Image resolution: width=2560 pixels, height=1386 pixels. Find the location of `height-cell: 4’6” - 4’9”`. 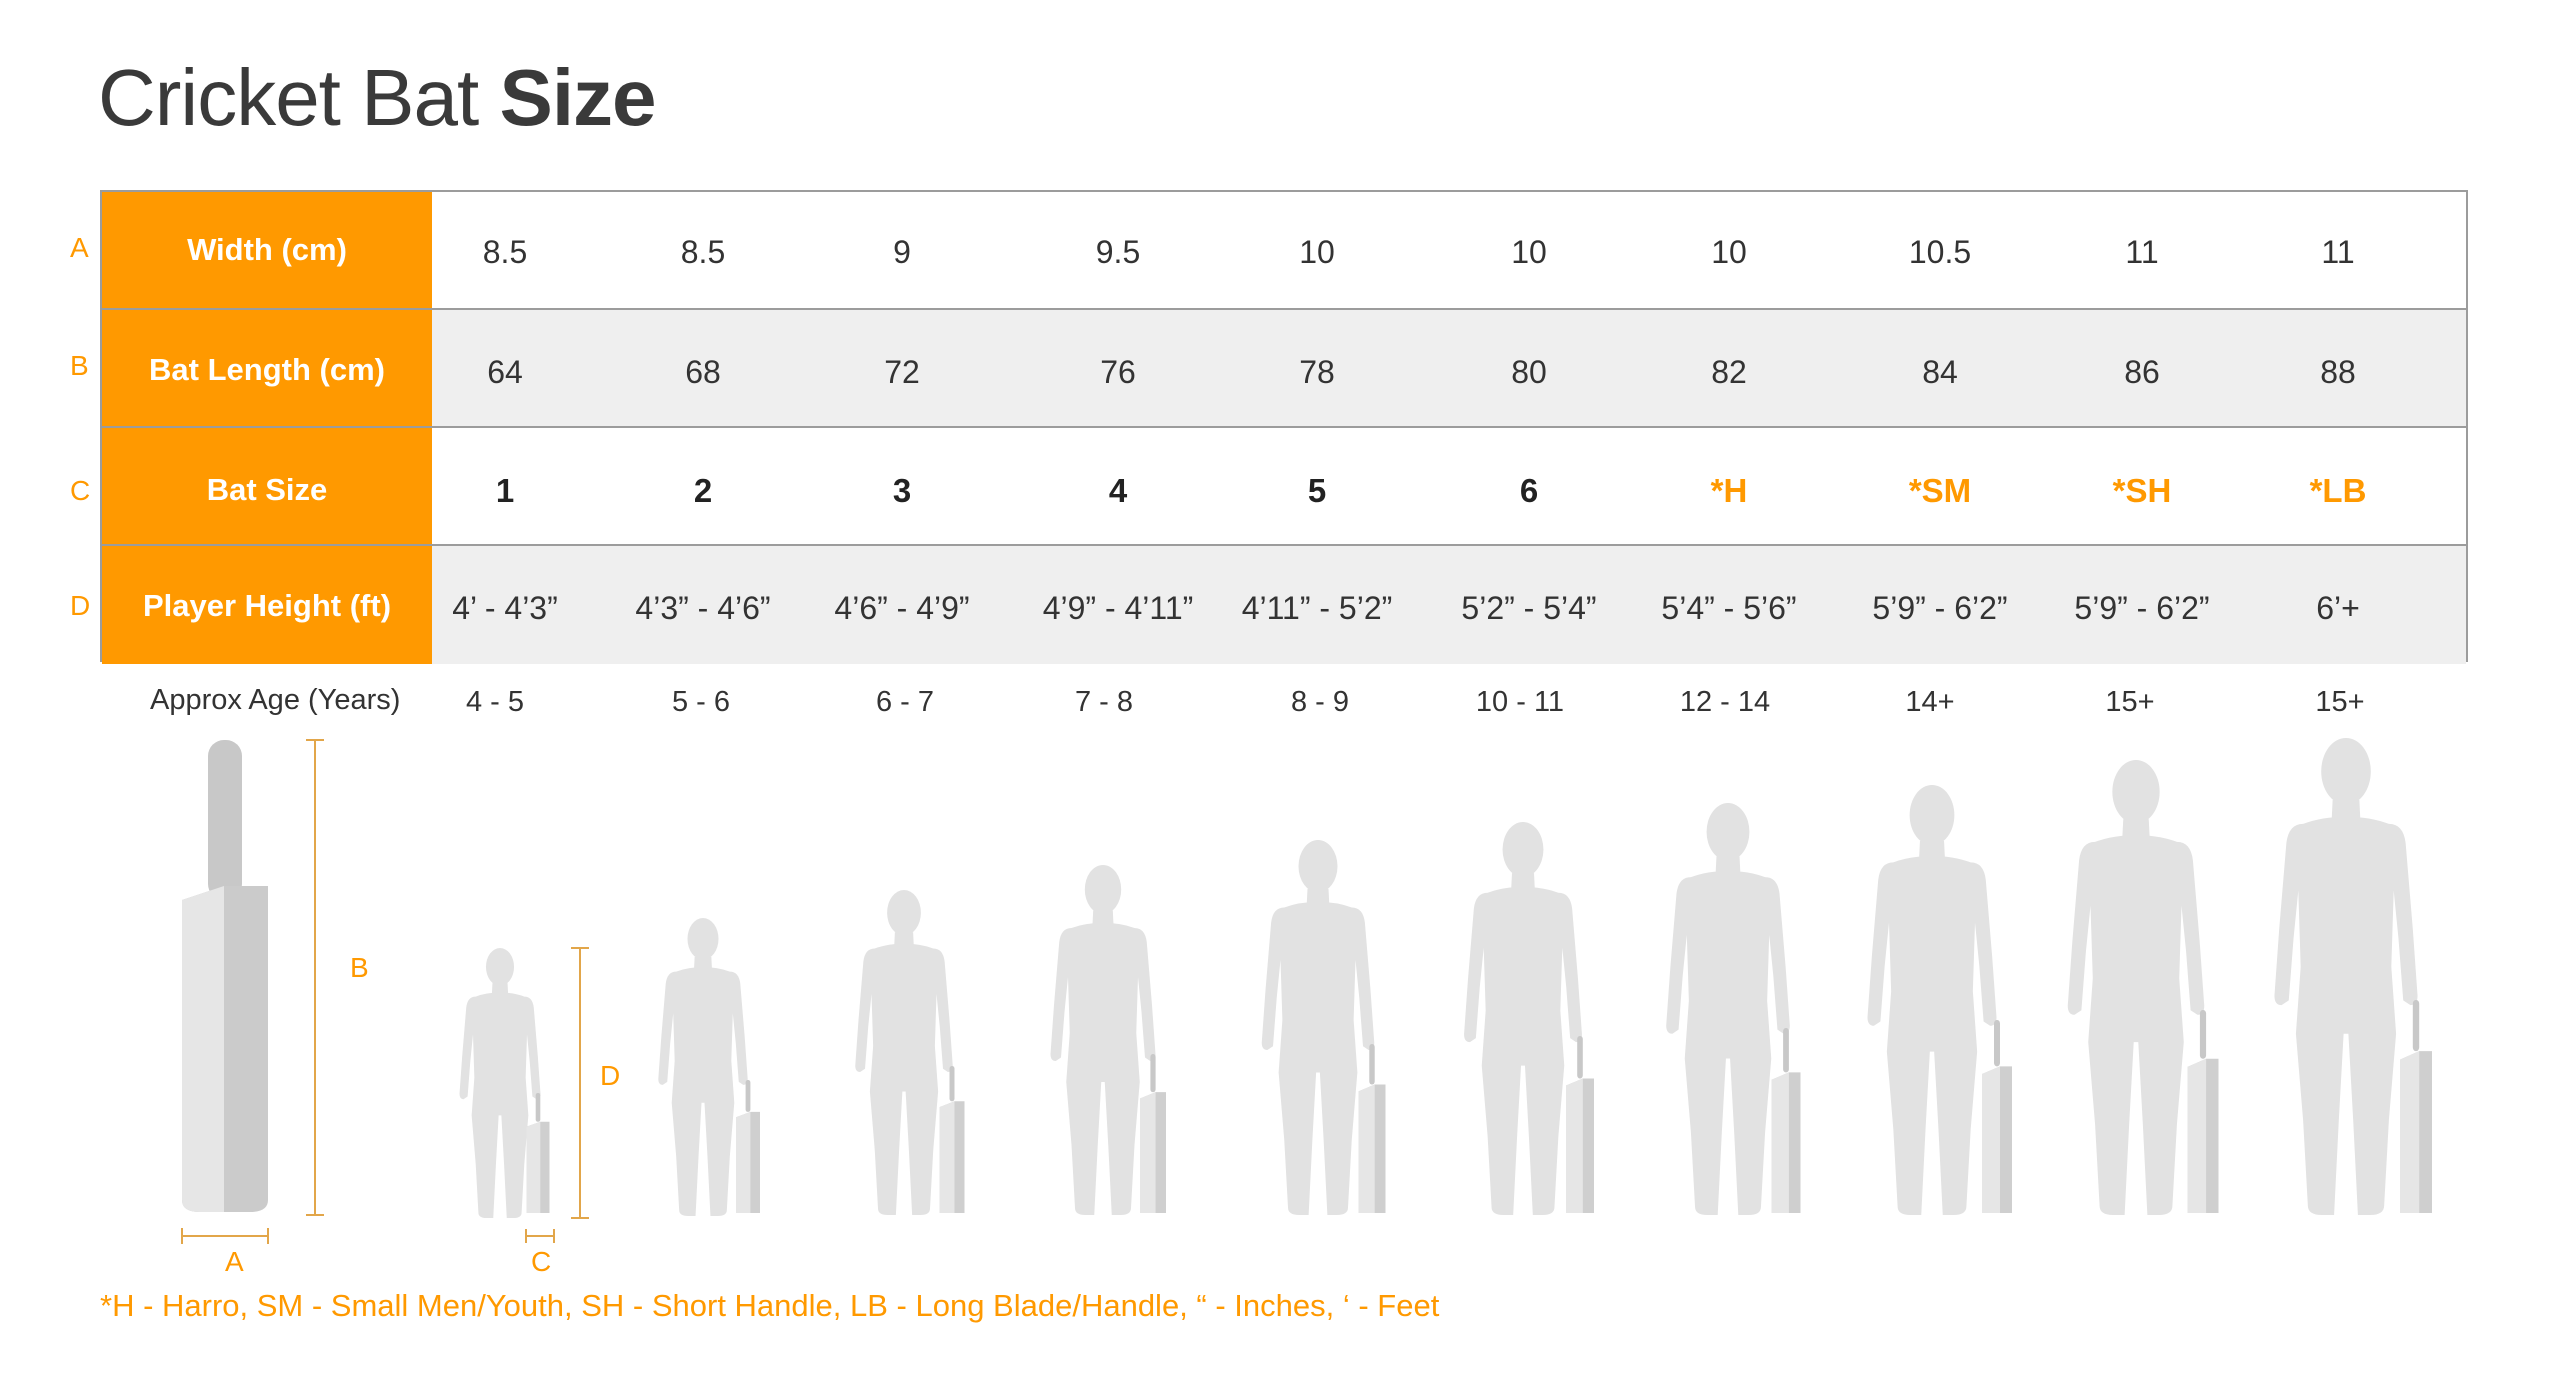

height-cell: 4’6” - 4’9” is located at coordinates (902, 608).